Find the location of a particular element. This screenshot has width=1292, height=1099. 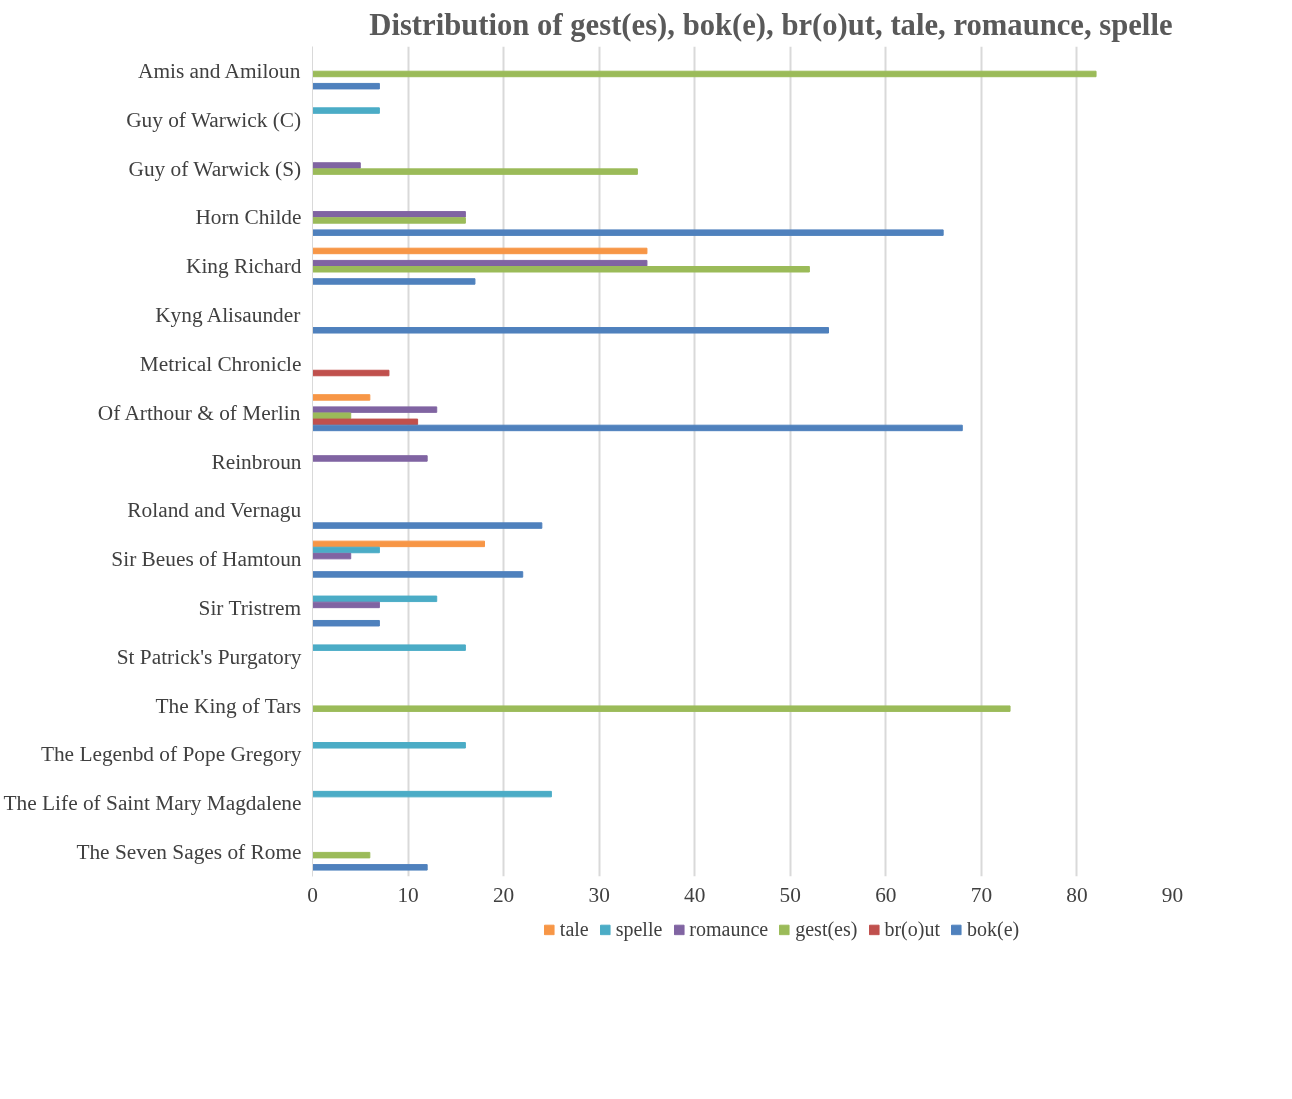

y-tick-label: Of Arthour & of Merlin is located at coordinates (199, 412).